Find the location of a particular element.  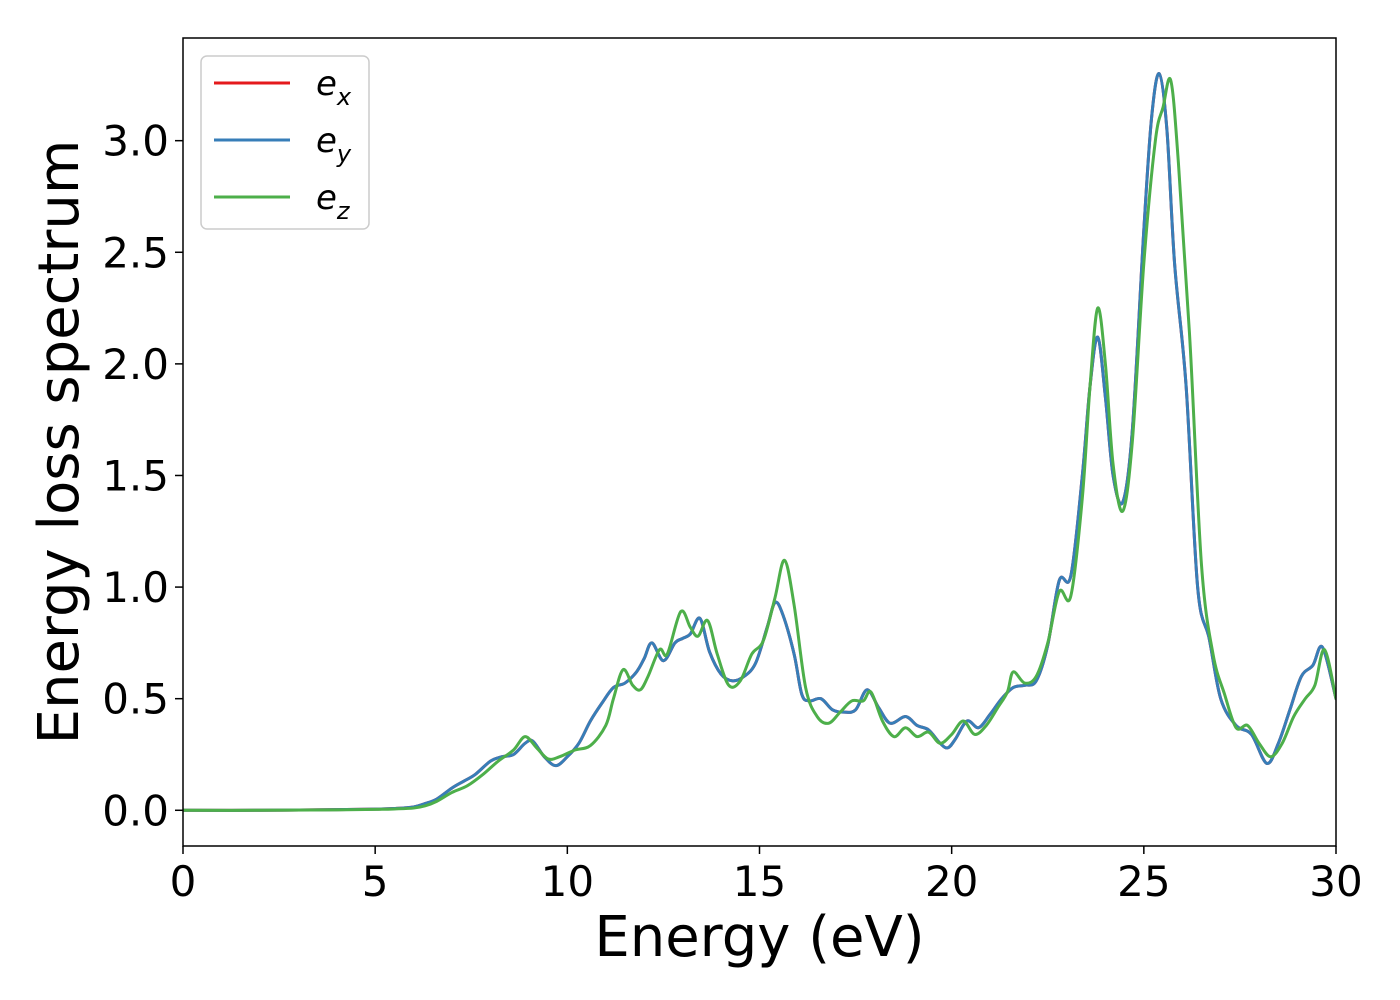

x-axis-label: Energy (eV) is located at coordinates (759, 937).